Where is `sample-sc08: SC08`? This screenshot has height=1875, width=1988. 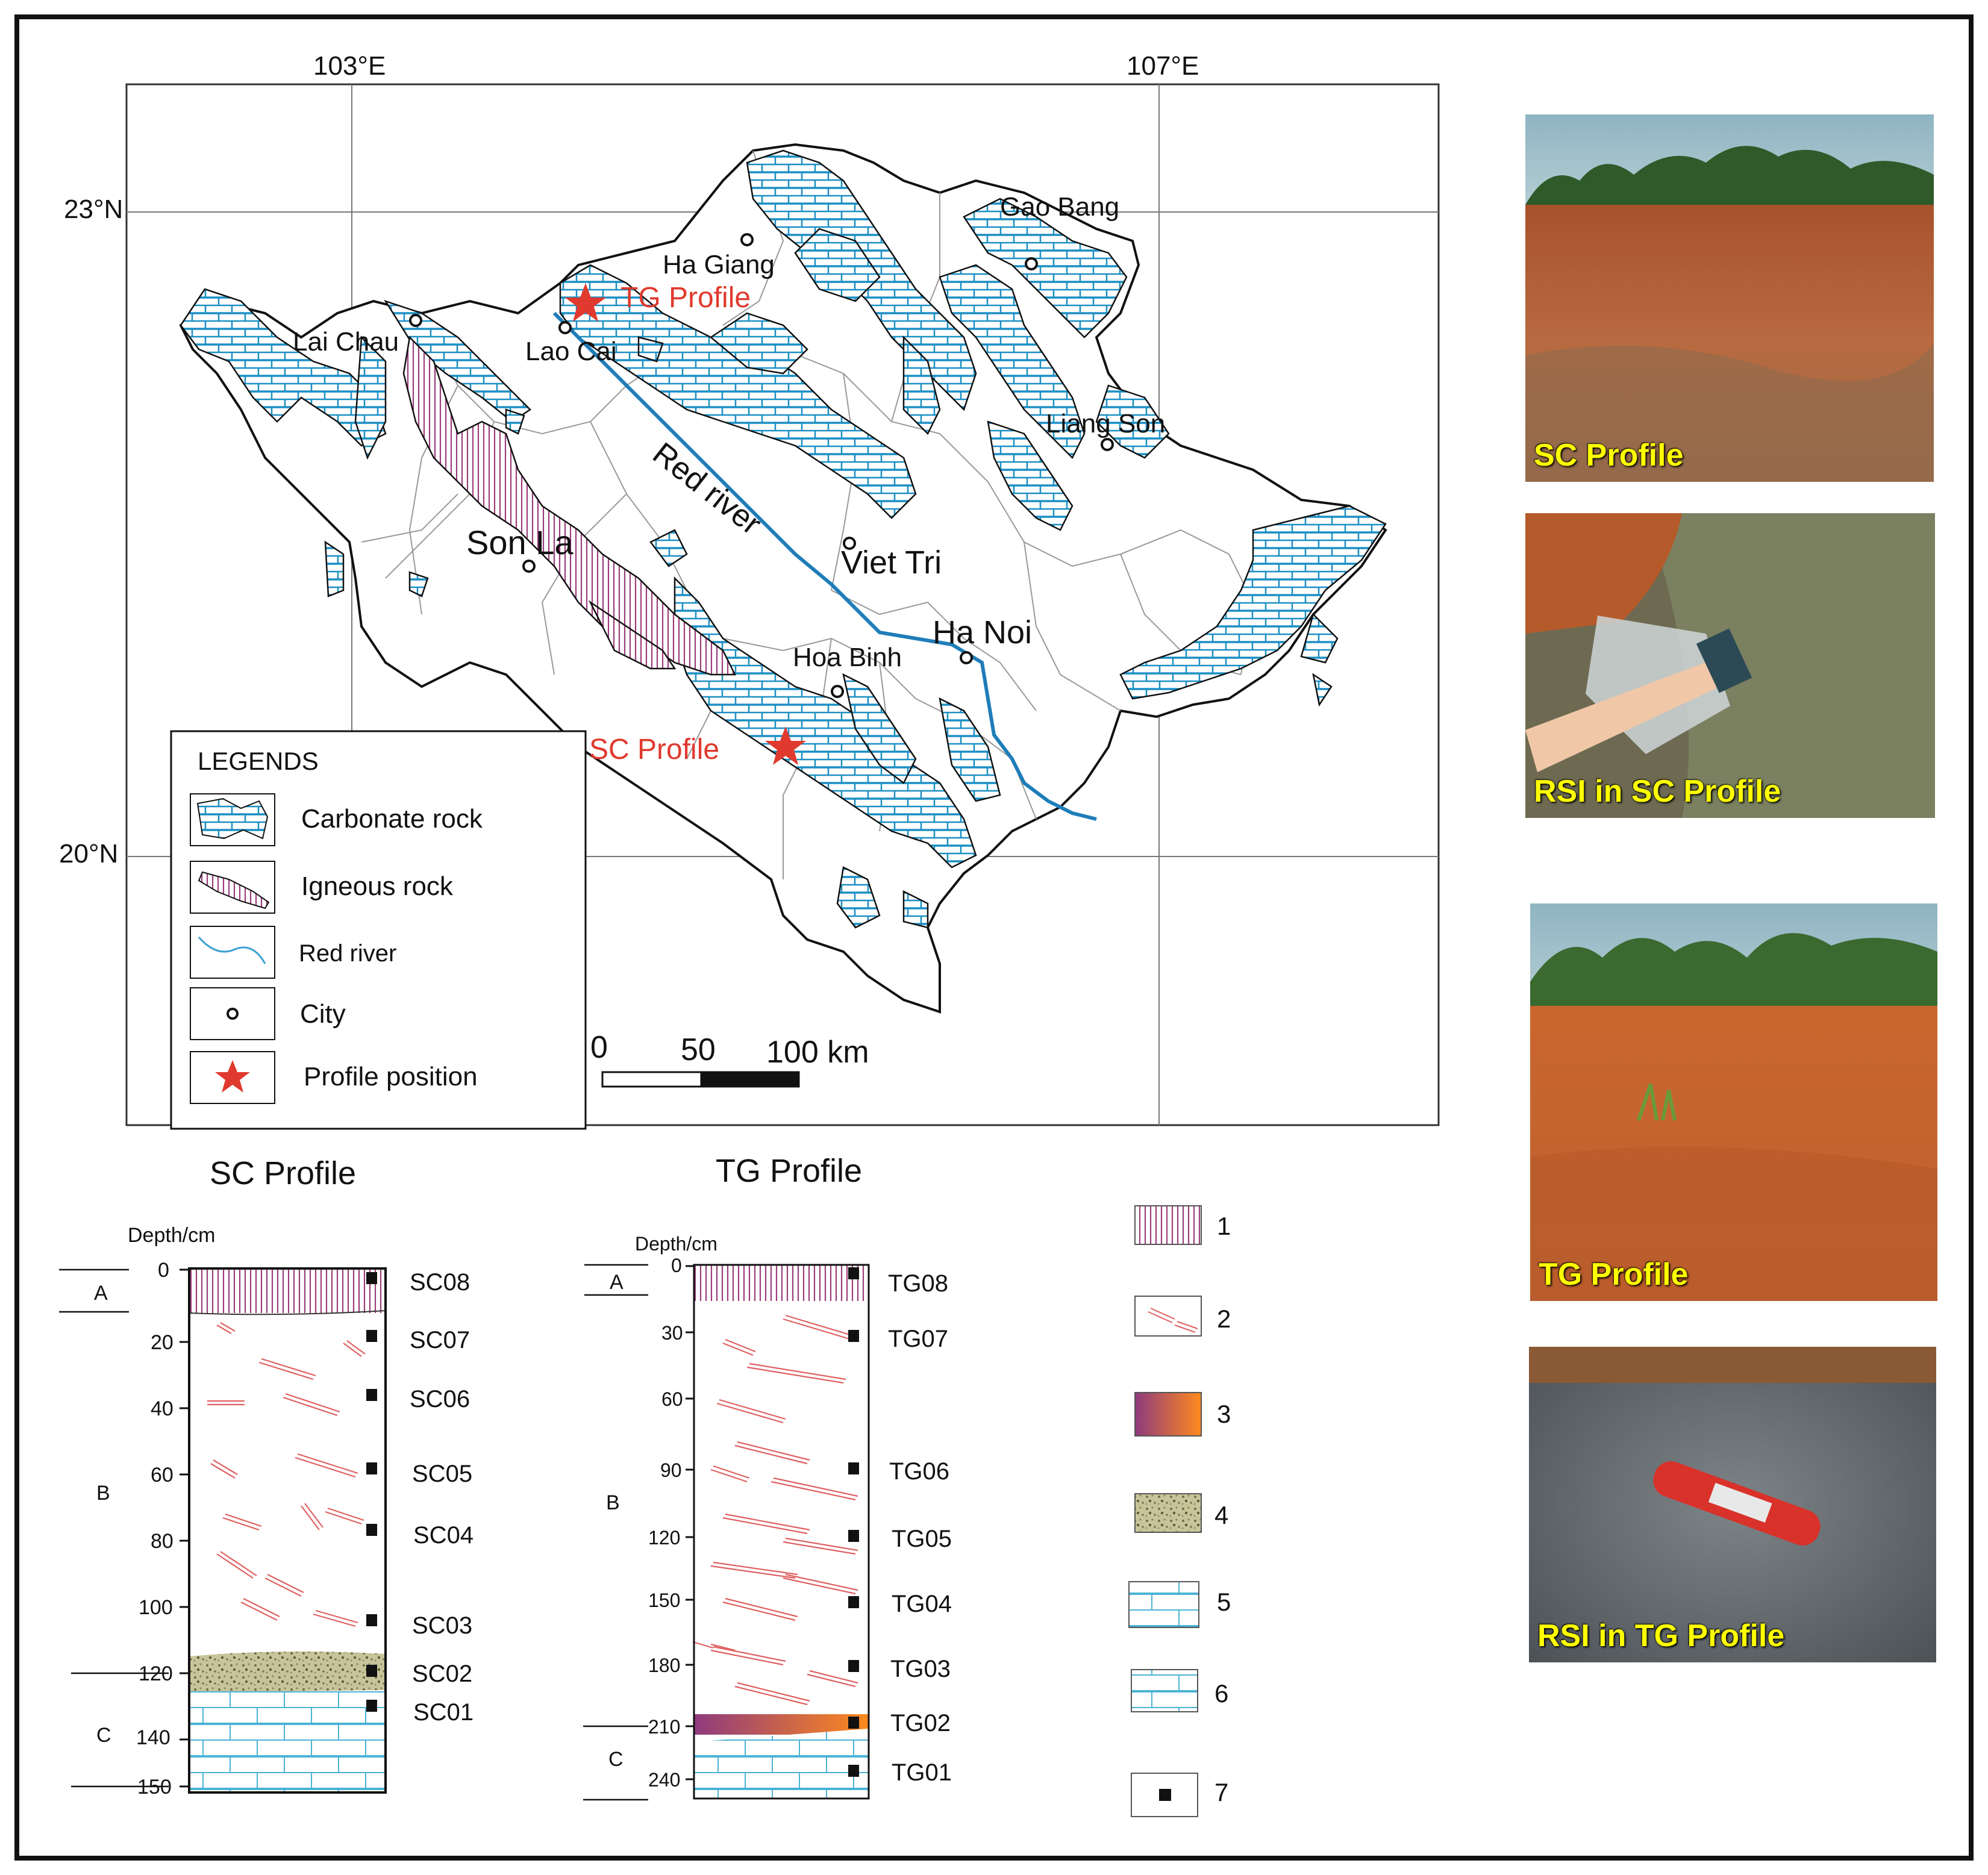 sample-sc08: SC08 is located at coordinates (440, 1282).